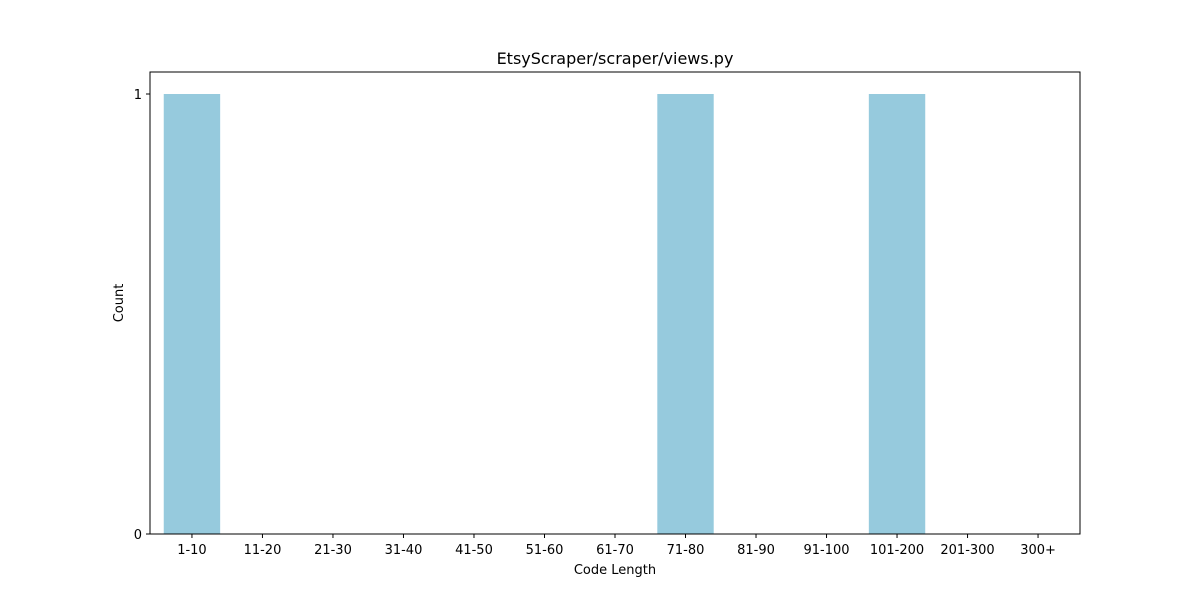  Describe the element at coordinates (142, 315) in the screenshot. I see `y-axis-ticks: 01` at that location.